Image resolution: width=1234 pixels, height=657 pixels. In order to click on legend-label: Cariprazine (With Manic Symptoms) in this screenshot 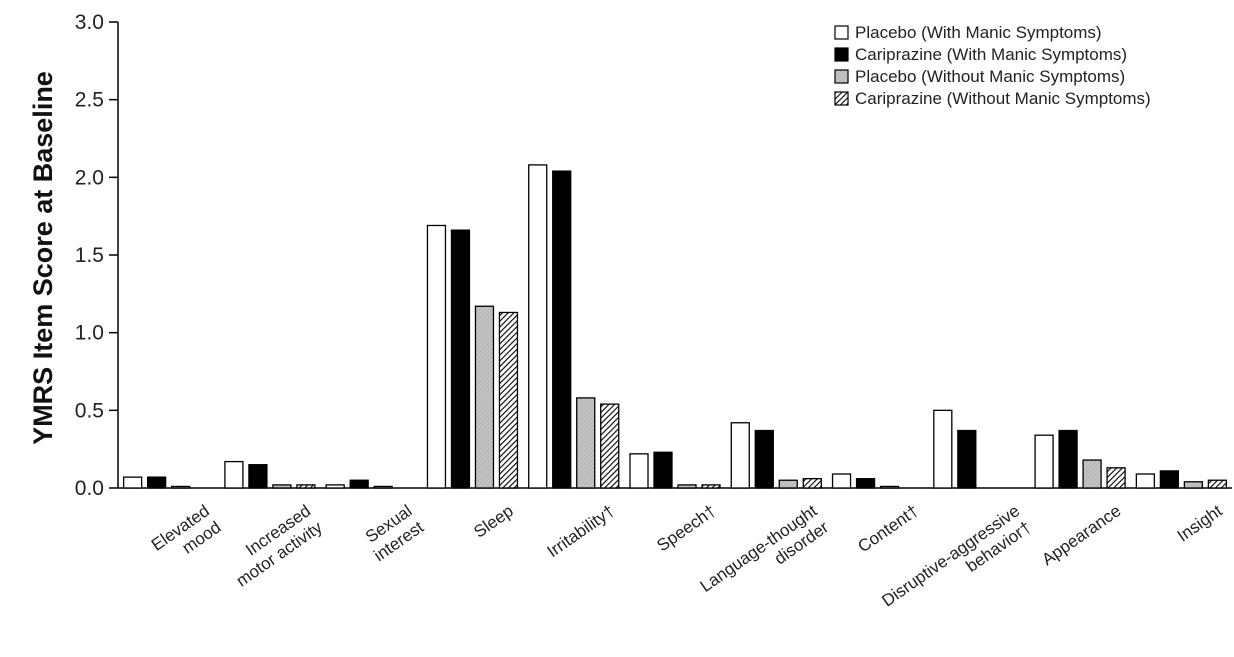, I will do `click(991, 54)`.